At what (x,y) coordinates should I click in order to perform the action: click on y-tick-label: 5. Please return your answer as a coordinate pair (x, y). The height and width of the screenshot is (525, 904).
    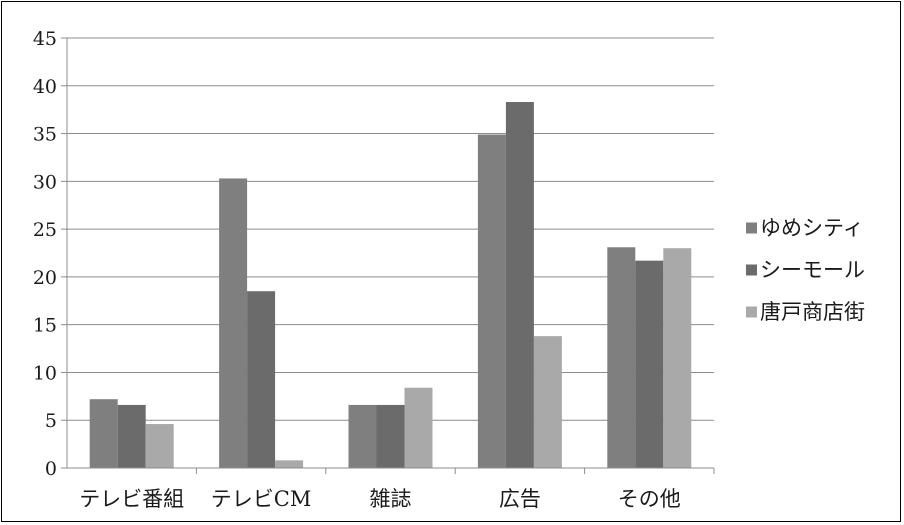
    Looking at the image, I should click on (51, 421).